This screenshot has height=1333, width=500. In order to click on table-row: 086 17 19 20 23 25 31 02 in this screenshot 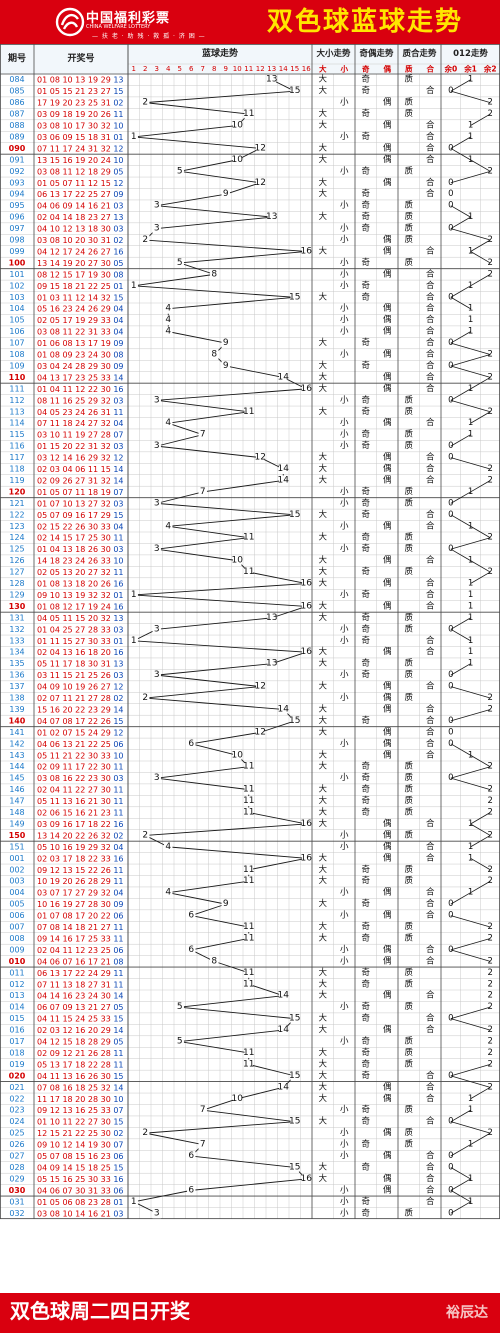, I will do `click(66, 102)`.